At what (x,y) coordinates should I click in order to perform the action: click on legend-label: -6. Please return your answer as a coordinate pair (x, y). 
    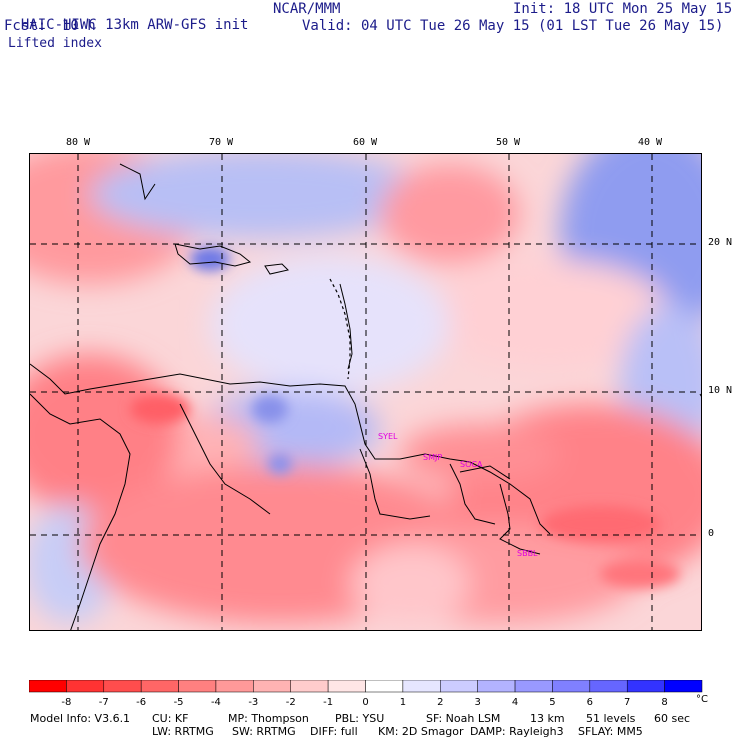
    Looking at the image, I should click on (141, 702).